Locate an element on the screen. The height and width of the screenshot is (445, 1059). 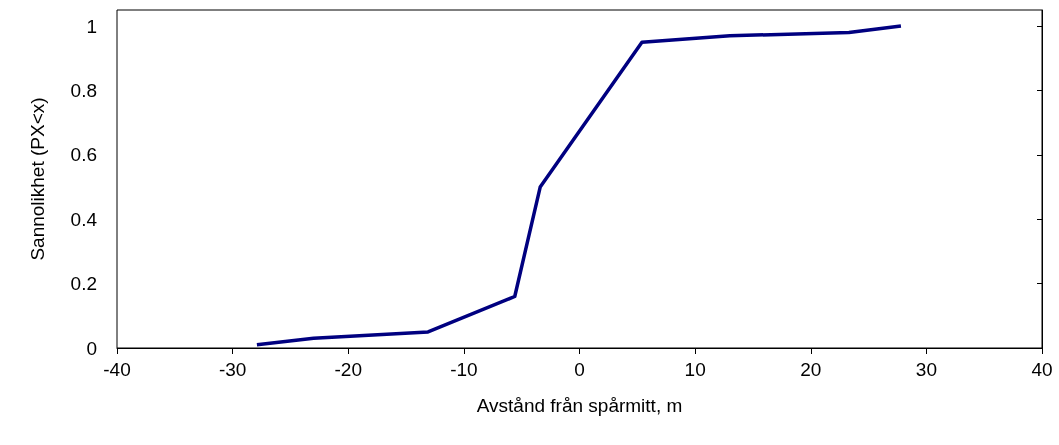
y-tick-label: 0.4 is located at coordinates (84, 219).